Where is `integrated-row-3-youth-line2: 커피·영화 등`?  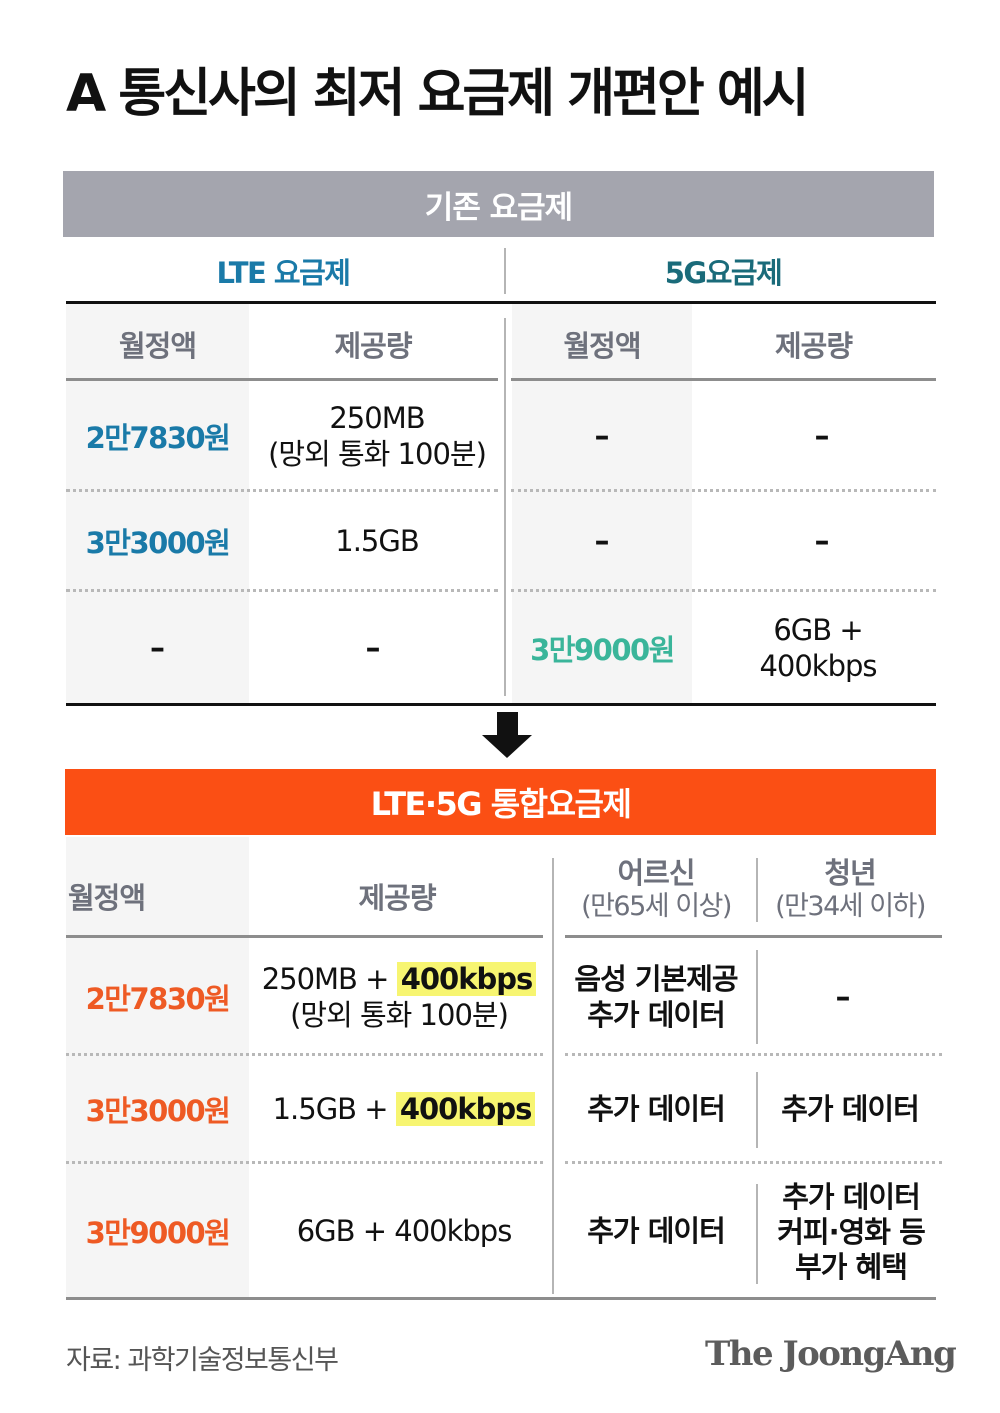 integrated-row-3-youth-line2: 커피·영화 등 is located at coordinates (851, 1231).